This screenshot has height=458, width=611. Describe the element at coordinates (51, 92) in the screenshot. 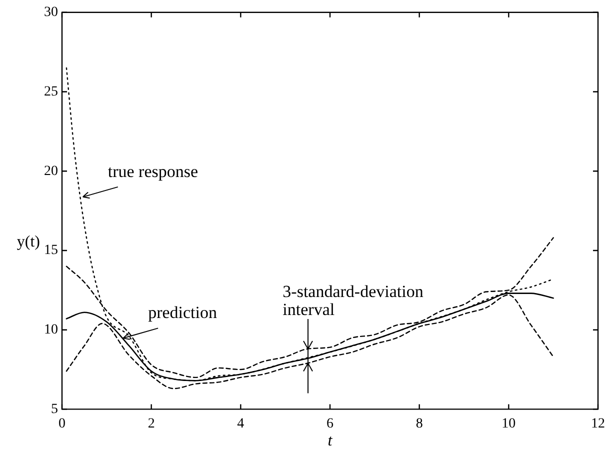

I see `y-tick-label: 25` at that location.